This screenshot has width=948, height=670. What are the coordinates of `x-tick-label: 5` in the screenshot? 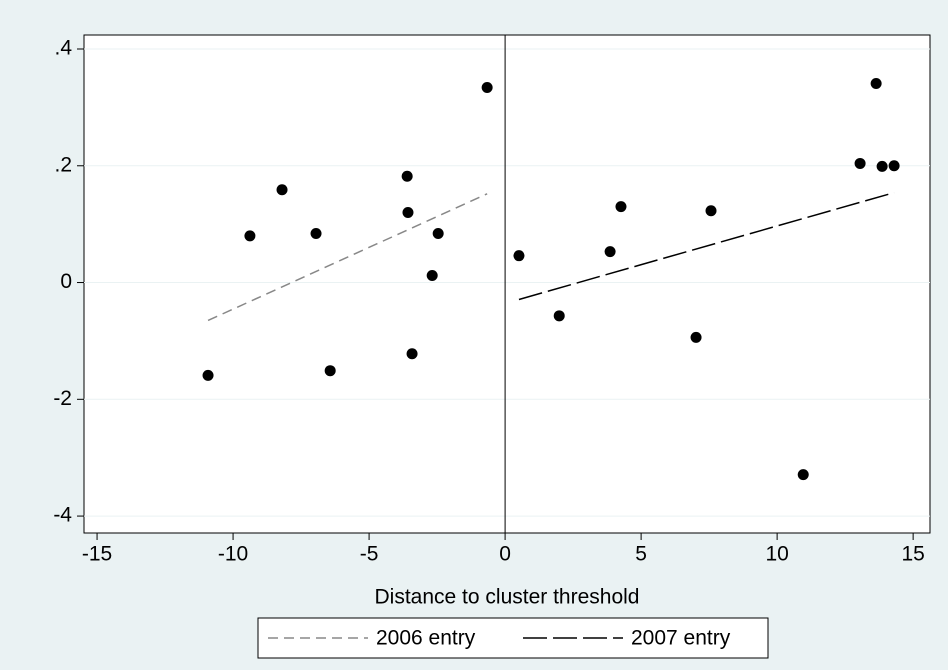 It's located at (641, 554).